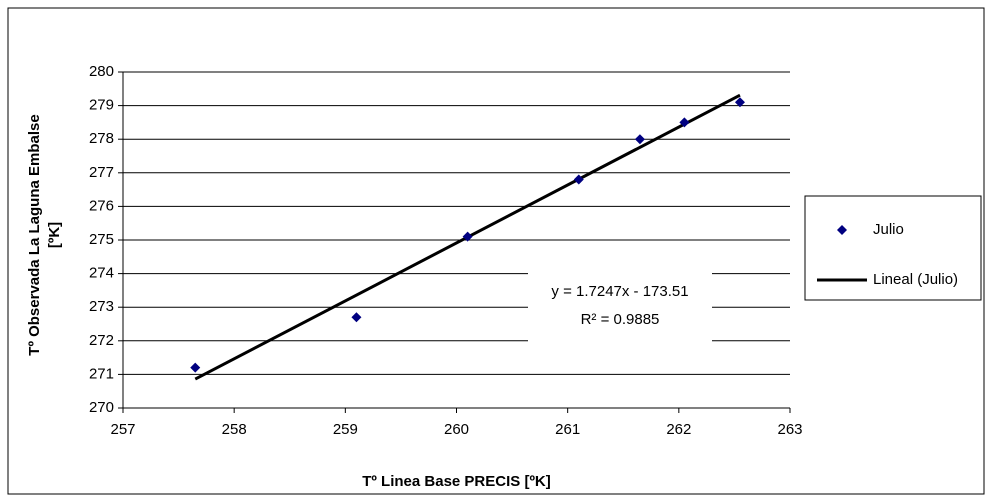 This screenshot has height=501, width=990. What do you see at coordinates (101, 407) in the screenshot?
I see `y-tick-label: 270` at bounding box center [101, 407].